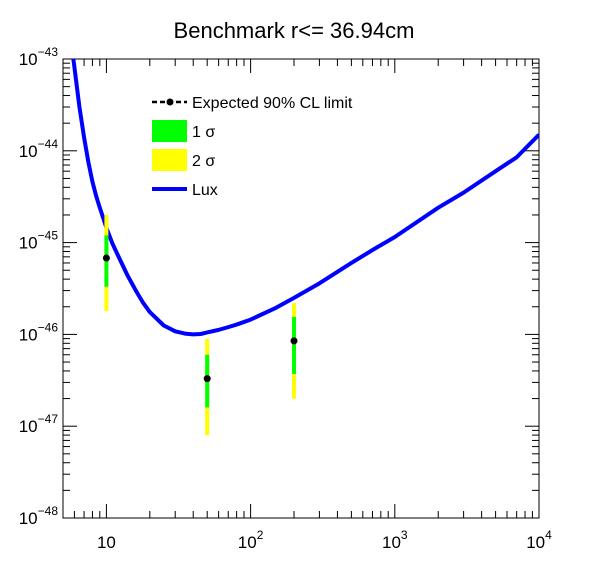 The image size is (598, 579). Describe the element at coordinates (48, 52) in the screenshot. I see `y-tick-label-exponent: −43` at that location.